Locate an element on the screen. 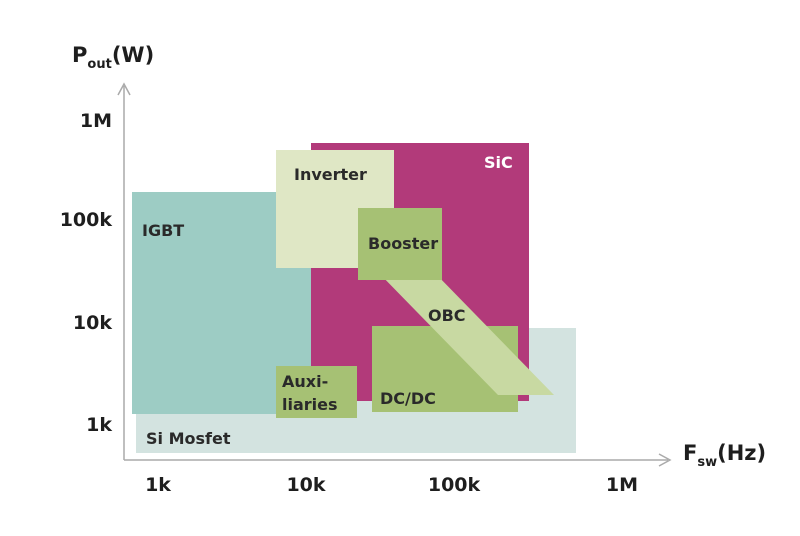  auxiliaries-region is located at coordinates (316, 392).